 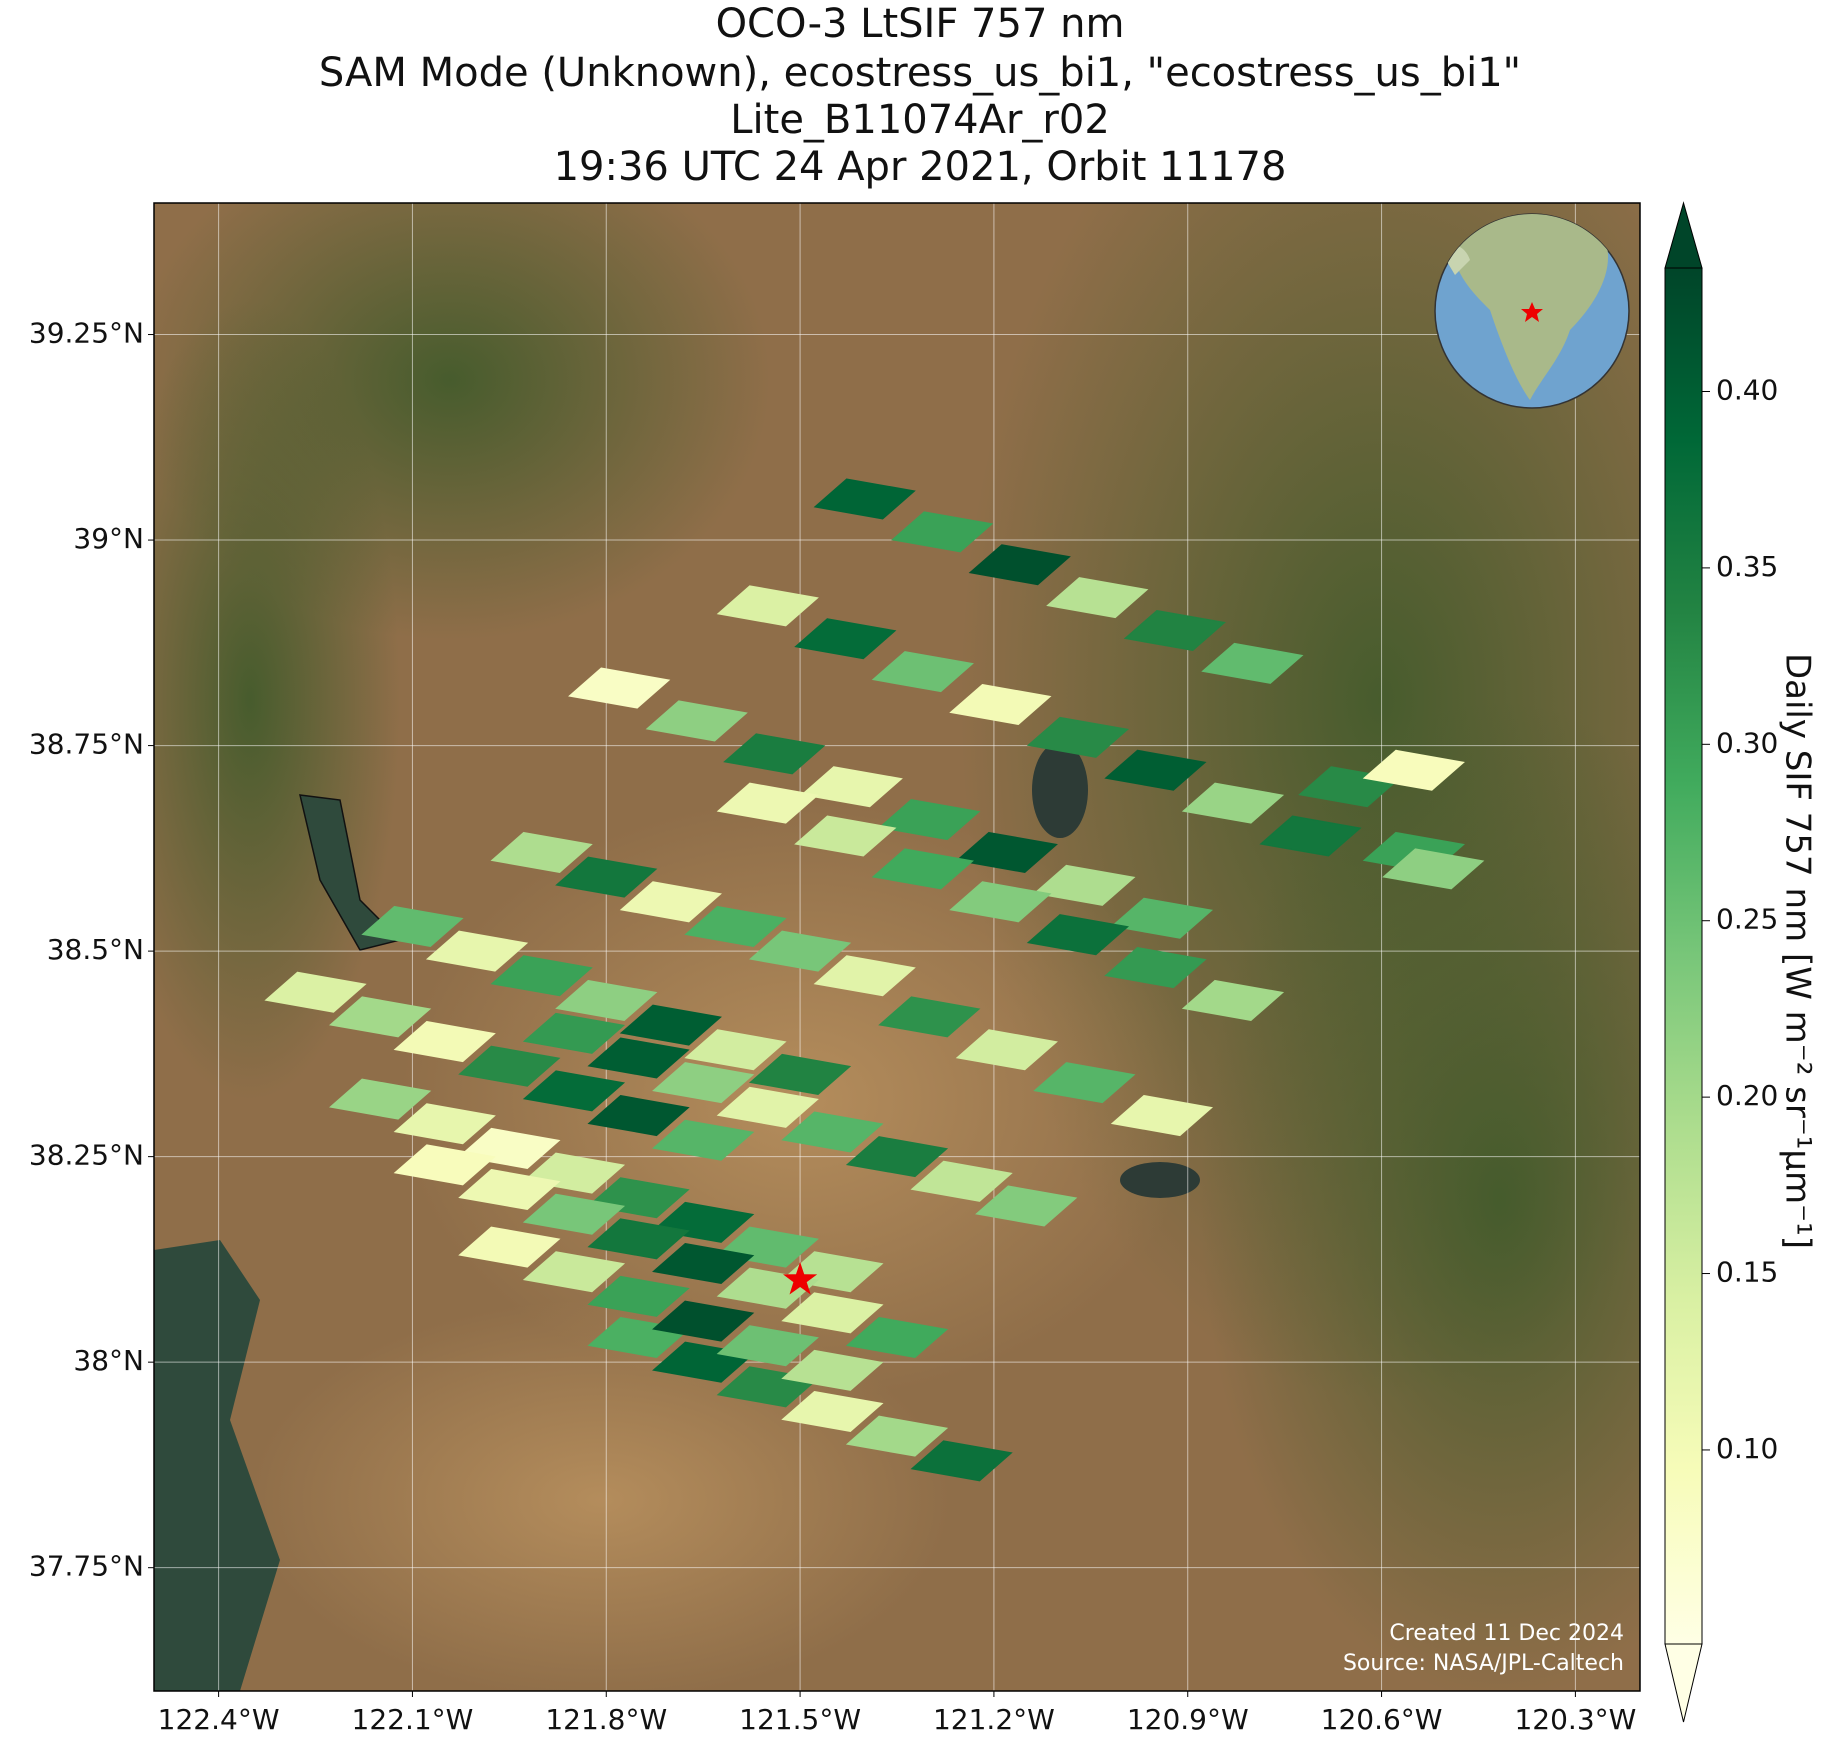 What do you see at coordinates (1575, 1719) in the screenshot?
I see `x-tick-label: 120.3°W` at bounding box center [1575, 1719].